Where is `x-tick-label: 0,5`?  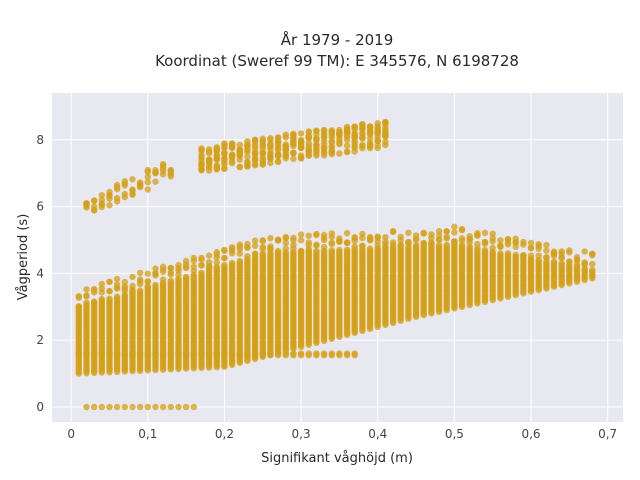
x-tick-label: 0,5 is located at coordinates (454, 434).